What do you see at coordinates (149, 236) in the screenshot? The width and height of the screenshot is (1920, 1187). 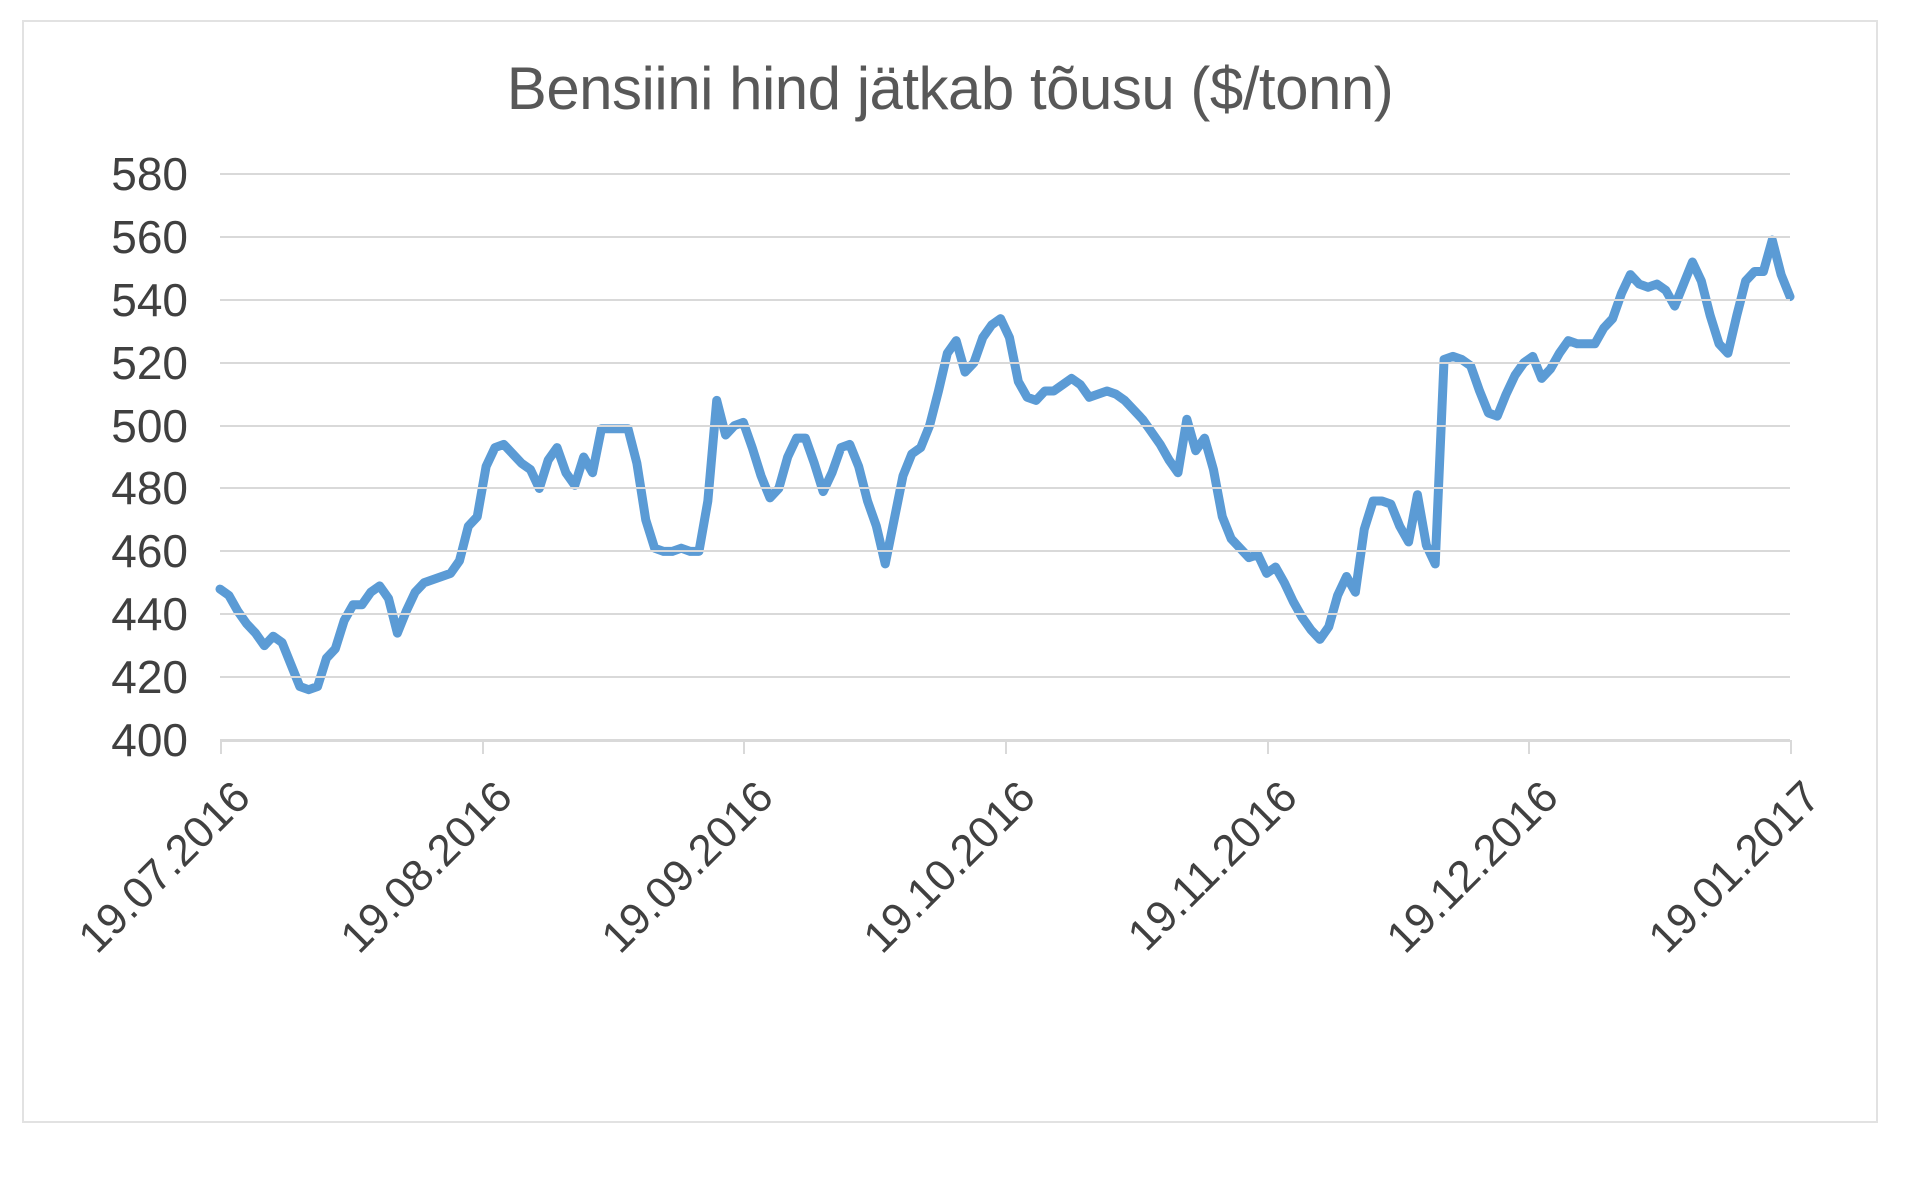 I see `y-axis-tick-label: 560` at bounding box center [149, 236].